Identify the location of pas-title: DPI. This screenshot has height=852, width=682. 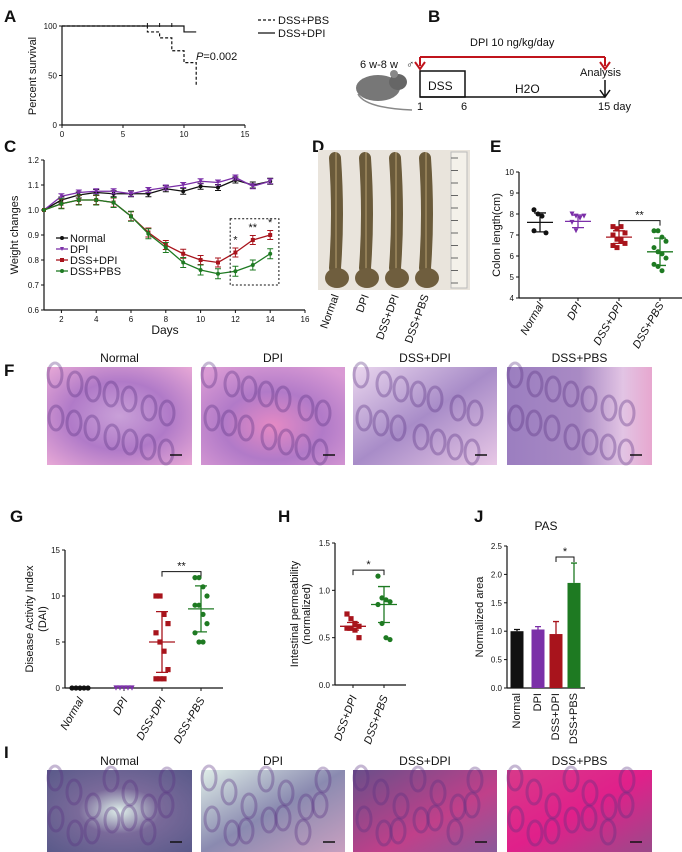
(273, 761).